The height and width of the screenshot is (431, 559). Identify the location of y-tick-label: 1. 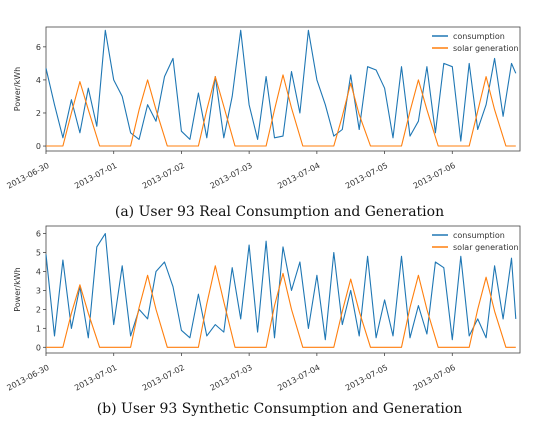
(38, 328).